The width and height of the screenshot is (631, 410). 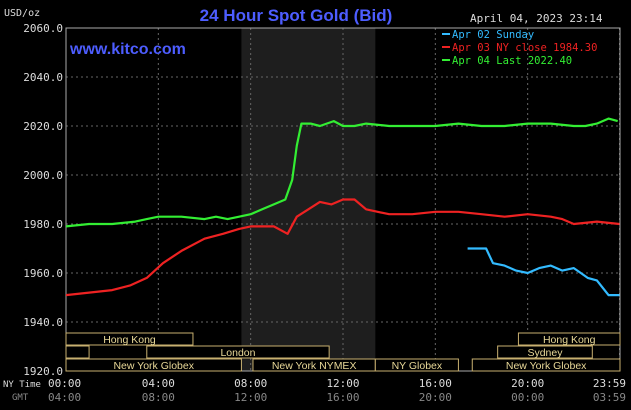 I want to click on x-tick-label-gmt: 08:00, so click(x=158, y=397).